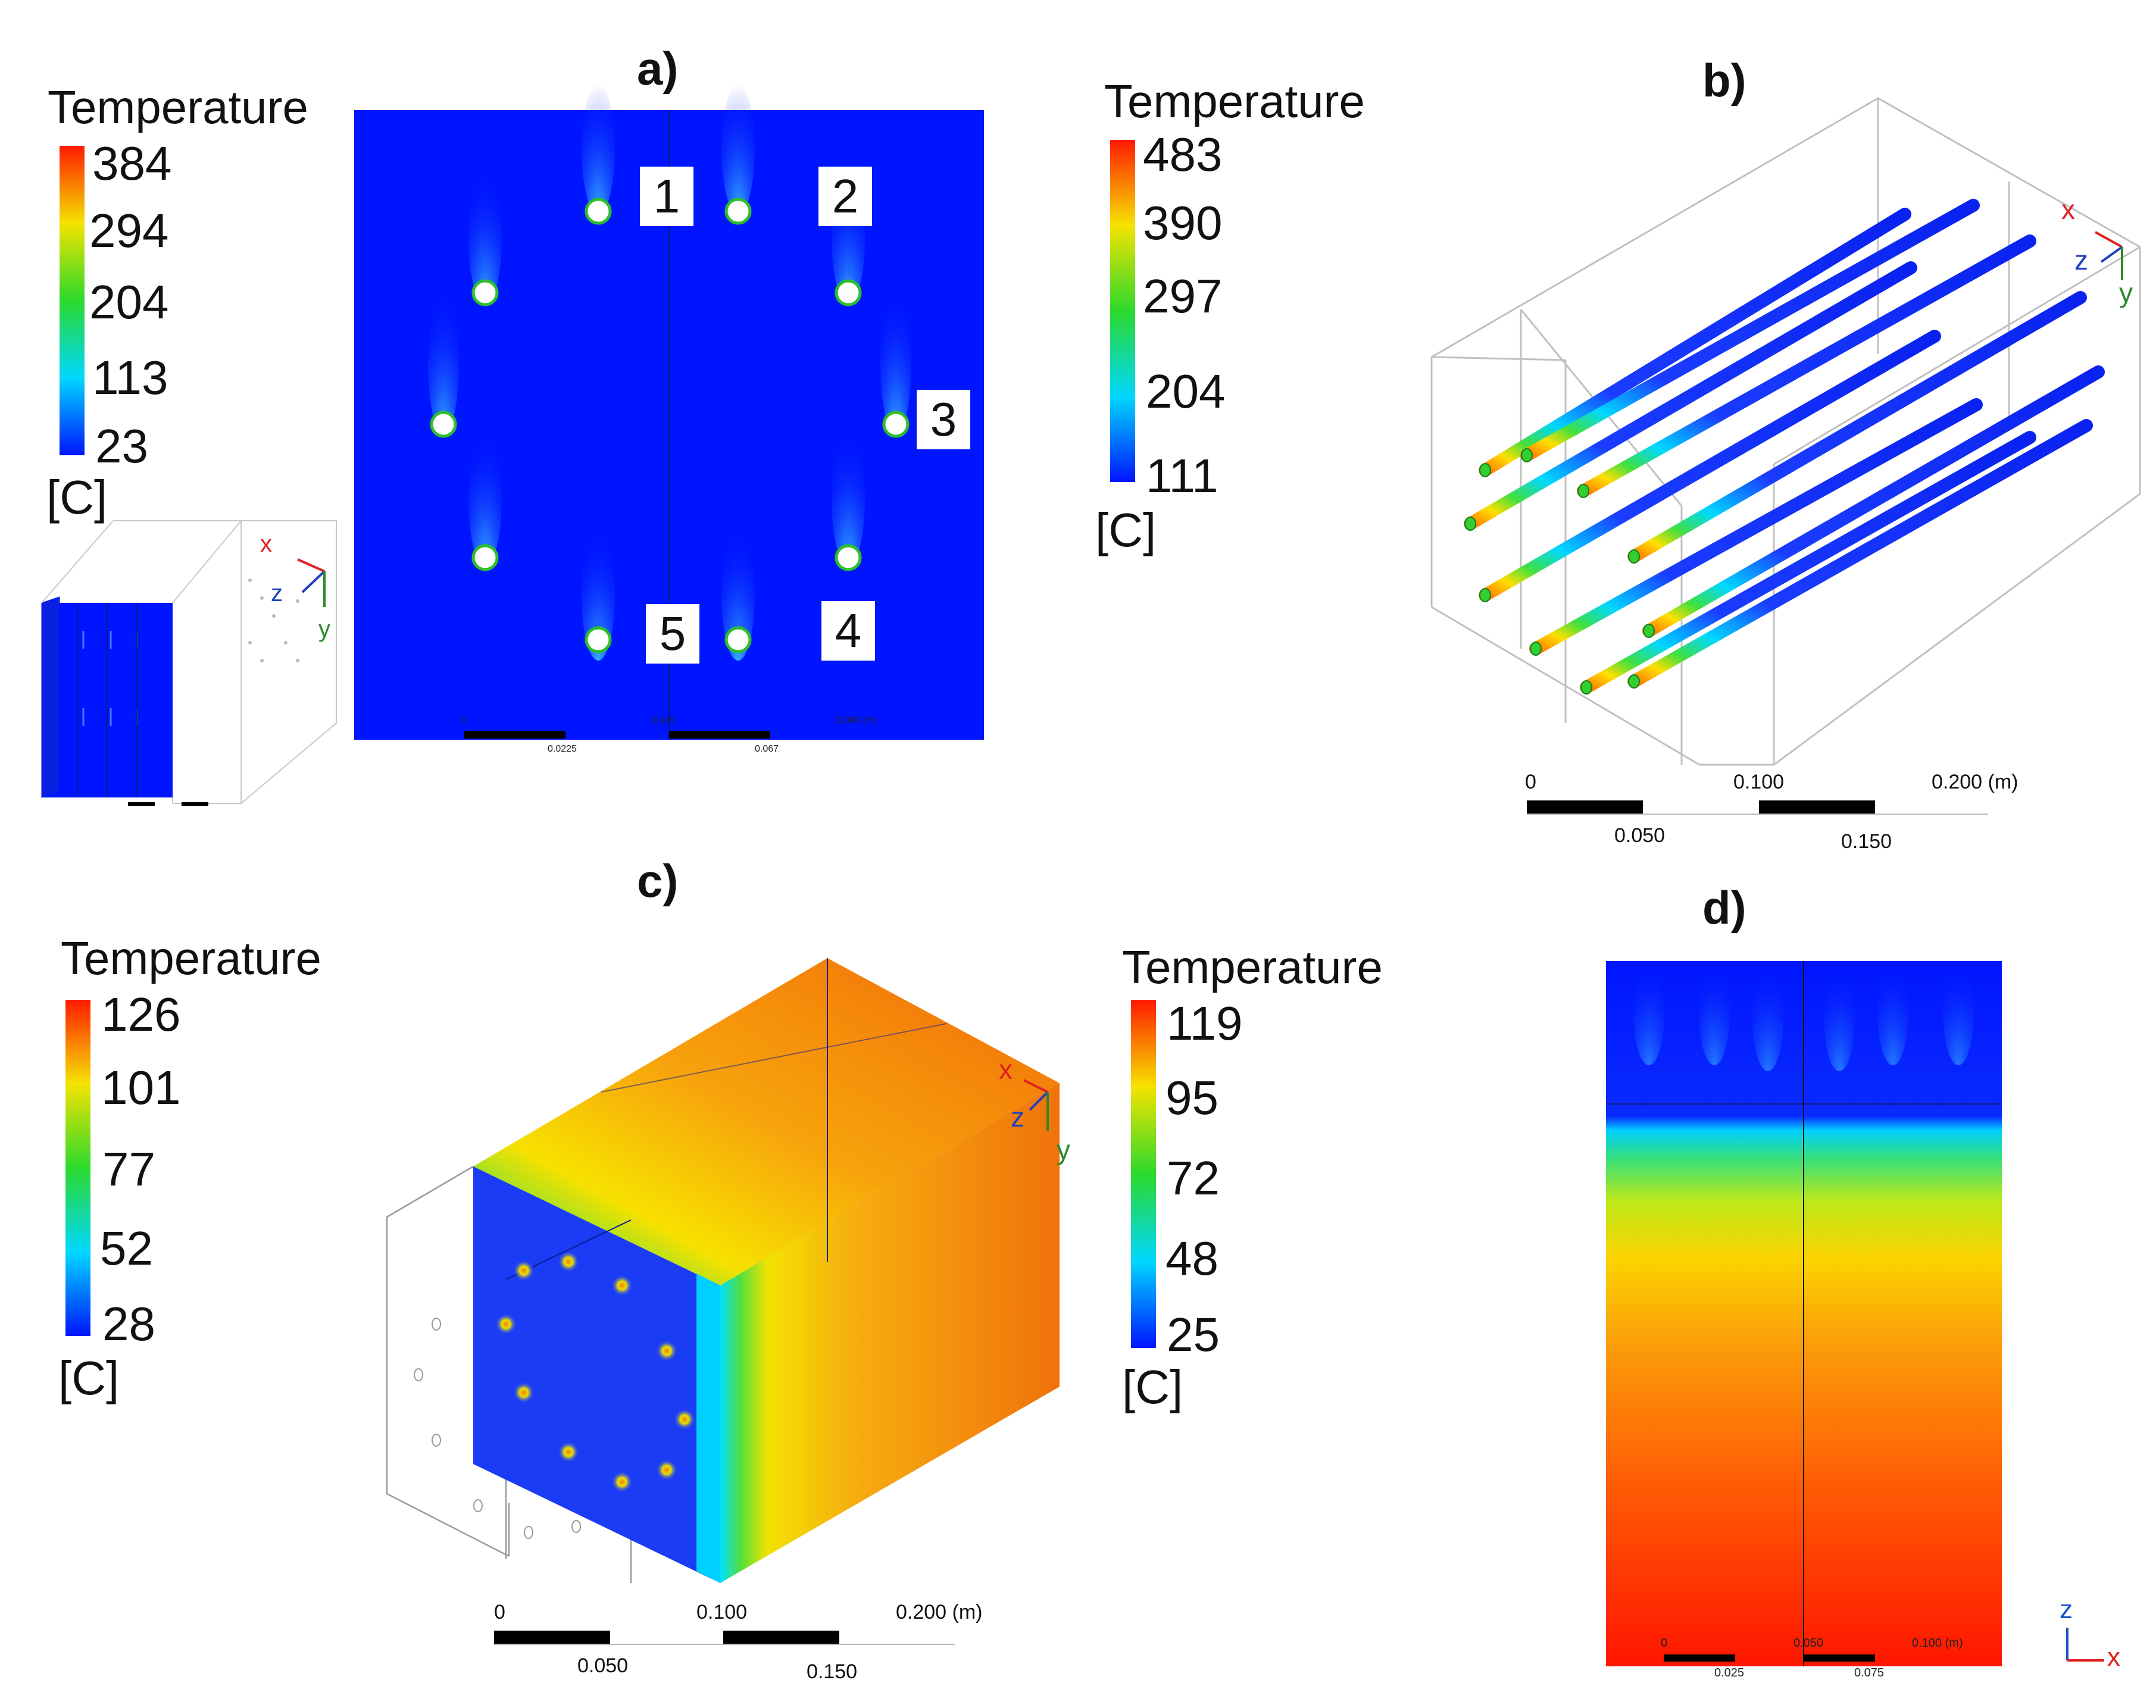 Image resolution: width=2156 pixels, height=1708 pixels. I want to click on panel-d-contour, so click(1855, 1312).